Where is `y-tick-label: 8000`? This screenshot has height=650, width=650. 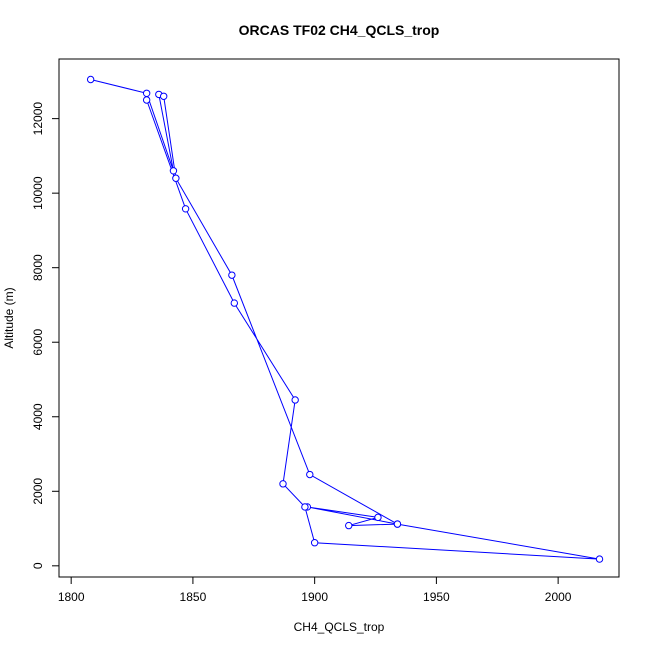
y-tick-label: 8000 is located at coordinates (38, 267).